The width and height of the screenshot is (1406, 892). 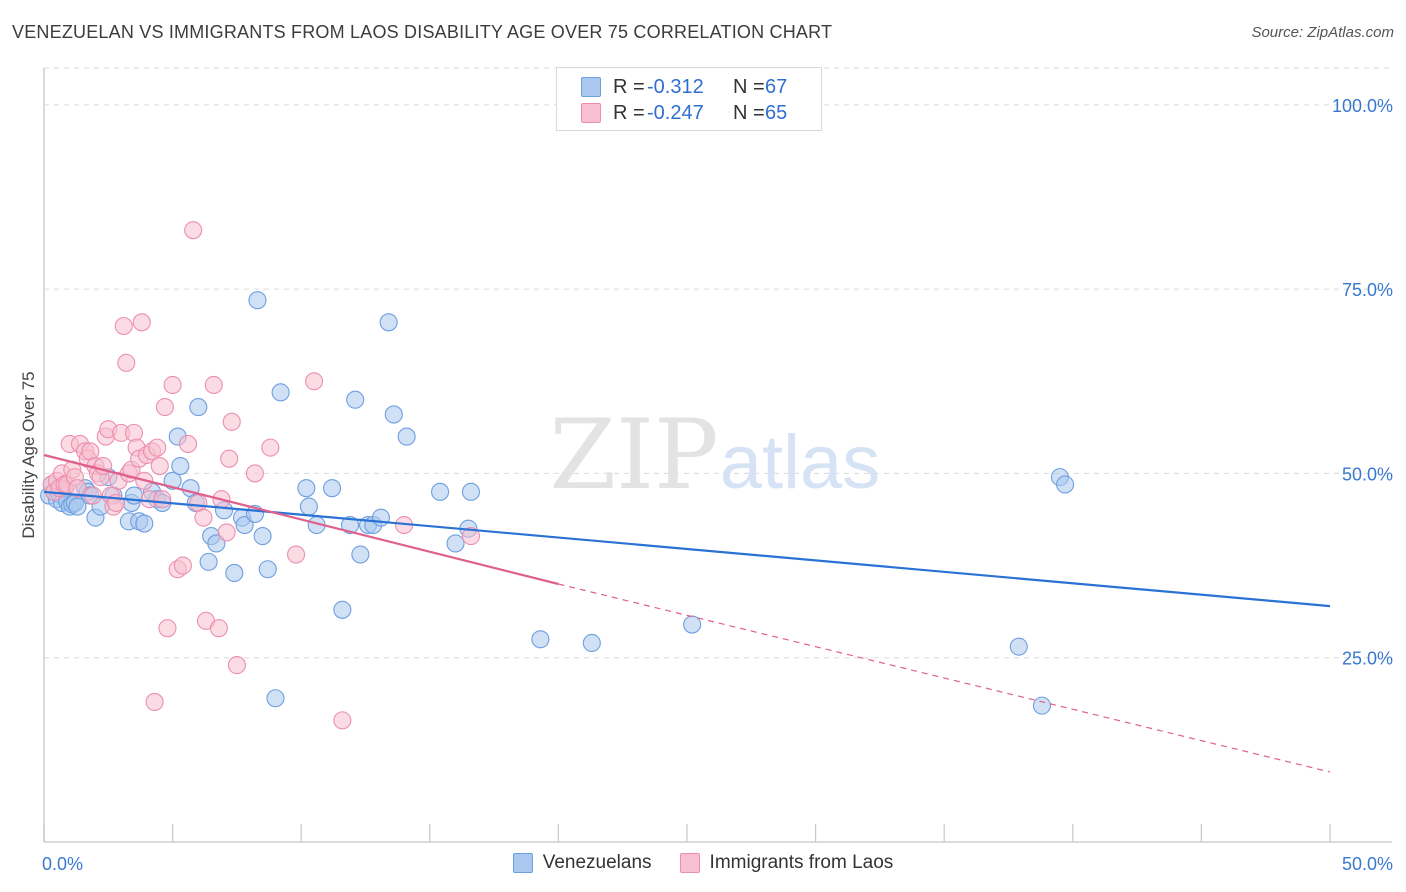 What do you see at coordinates (675, 112) in the screenshot?
I see `r-value: -0.247` at bounding box center [675, 112].